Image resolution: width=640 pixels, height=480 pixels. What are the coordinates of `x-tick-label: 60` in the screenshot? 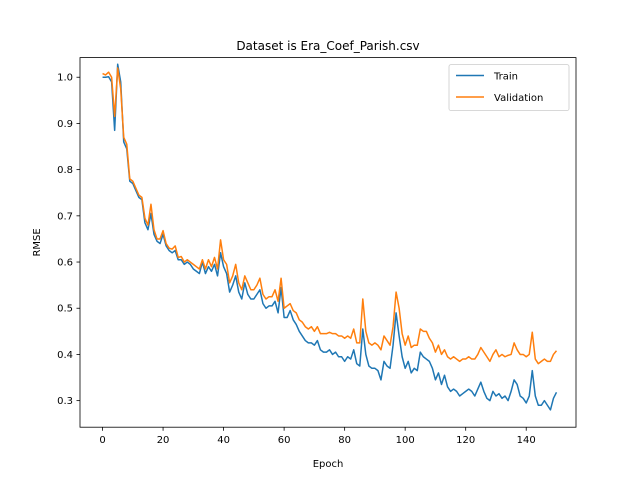 It's located at (284, 440).